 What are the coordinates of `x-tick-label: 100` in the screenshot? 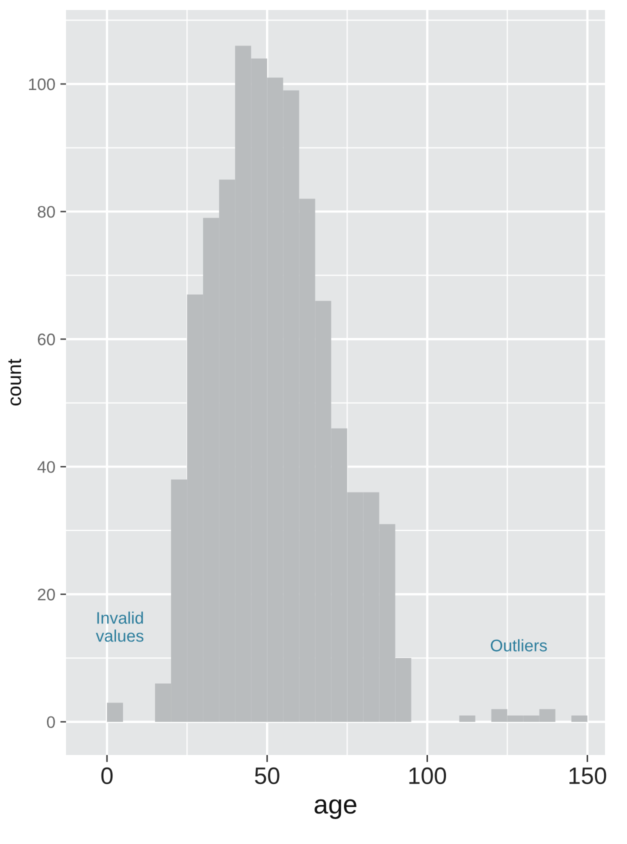 It's located at (427, 775).